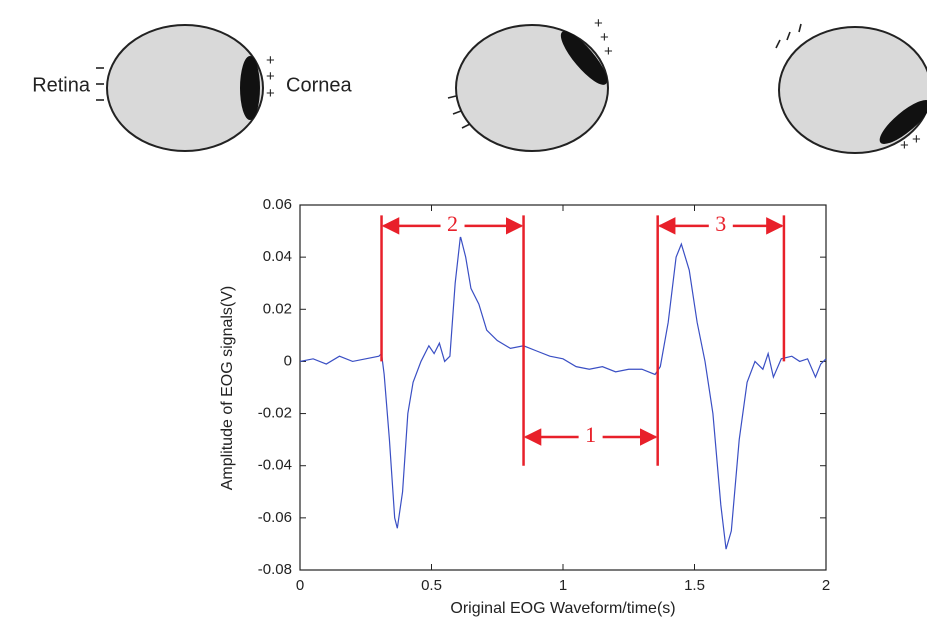 This screenshot has height=628, width=927. I want to click on interval-label: 1, so click(590, 434).